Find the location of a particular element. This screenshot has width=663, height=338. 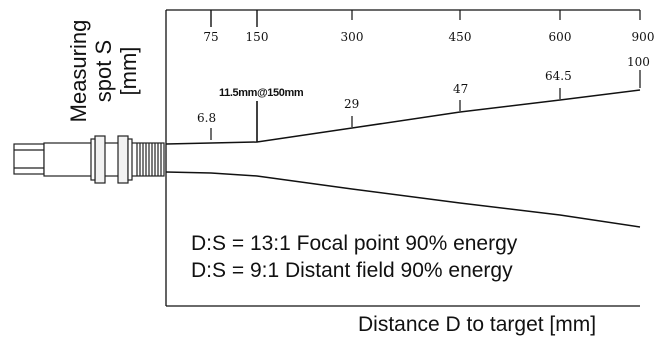

sensor-nut-left is located at coordinates (100, 159).